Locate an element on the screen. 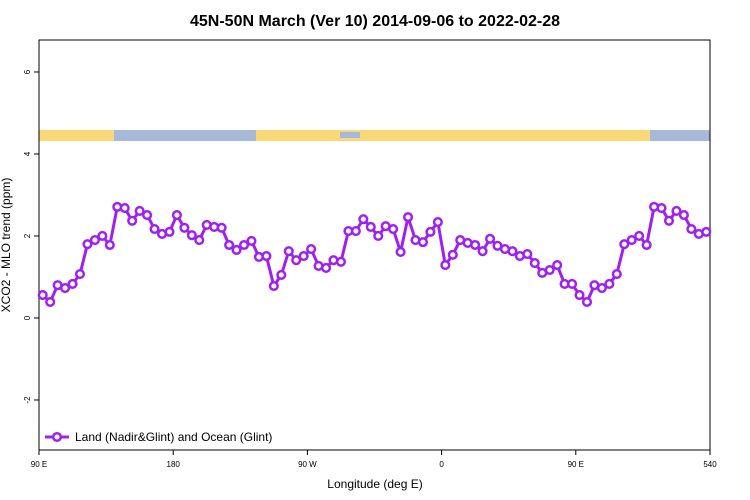 The height and width of the screenshot is (500, 750). y-axis-label: XCO2 - MLO trend (ppm) is located at coordinates (6, 245).